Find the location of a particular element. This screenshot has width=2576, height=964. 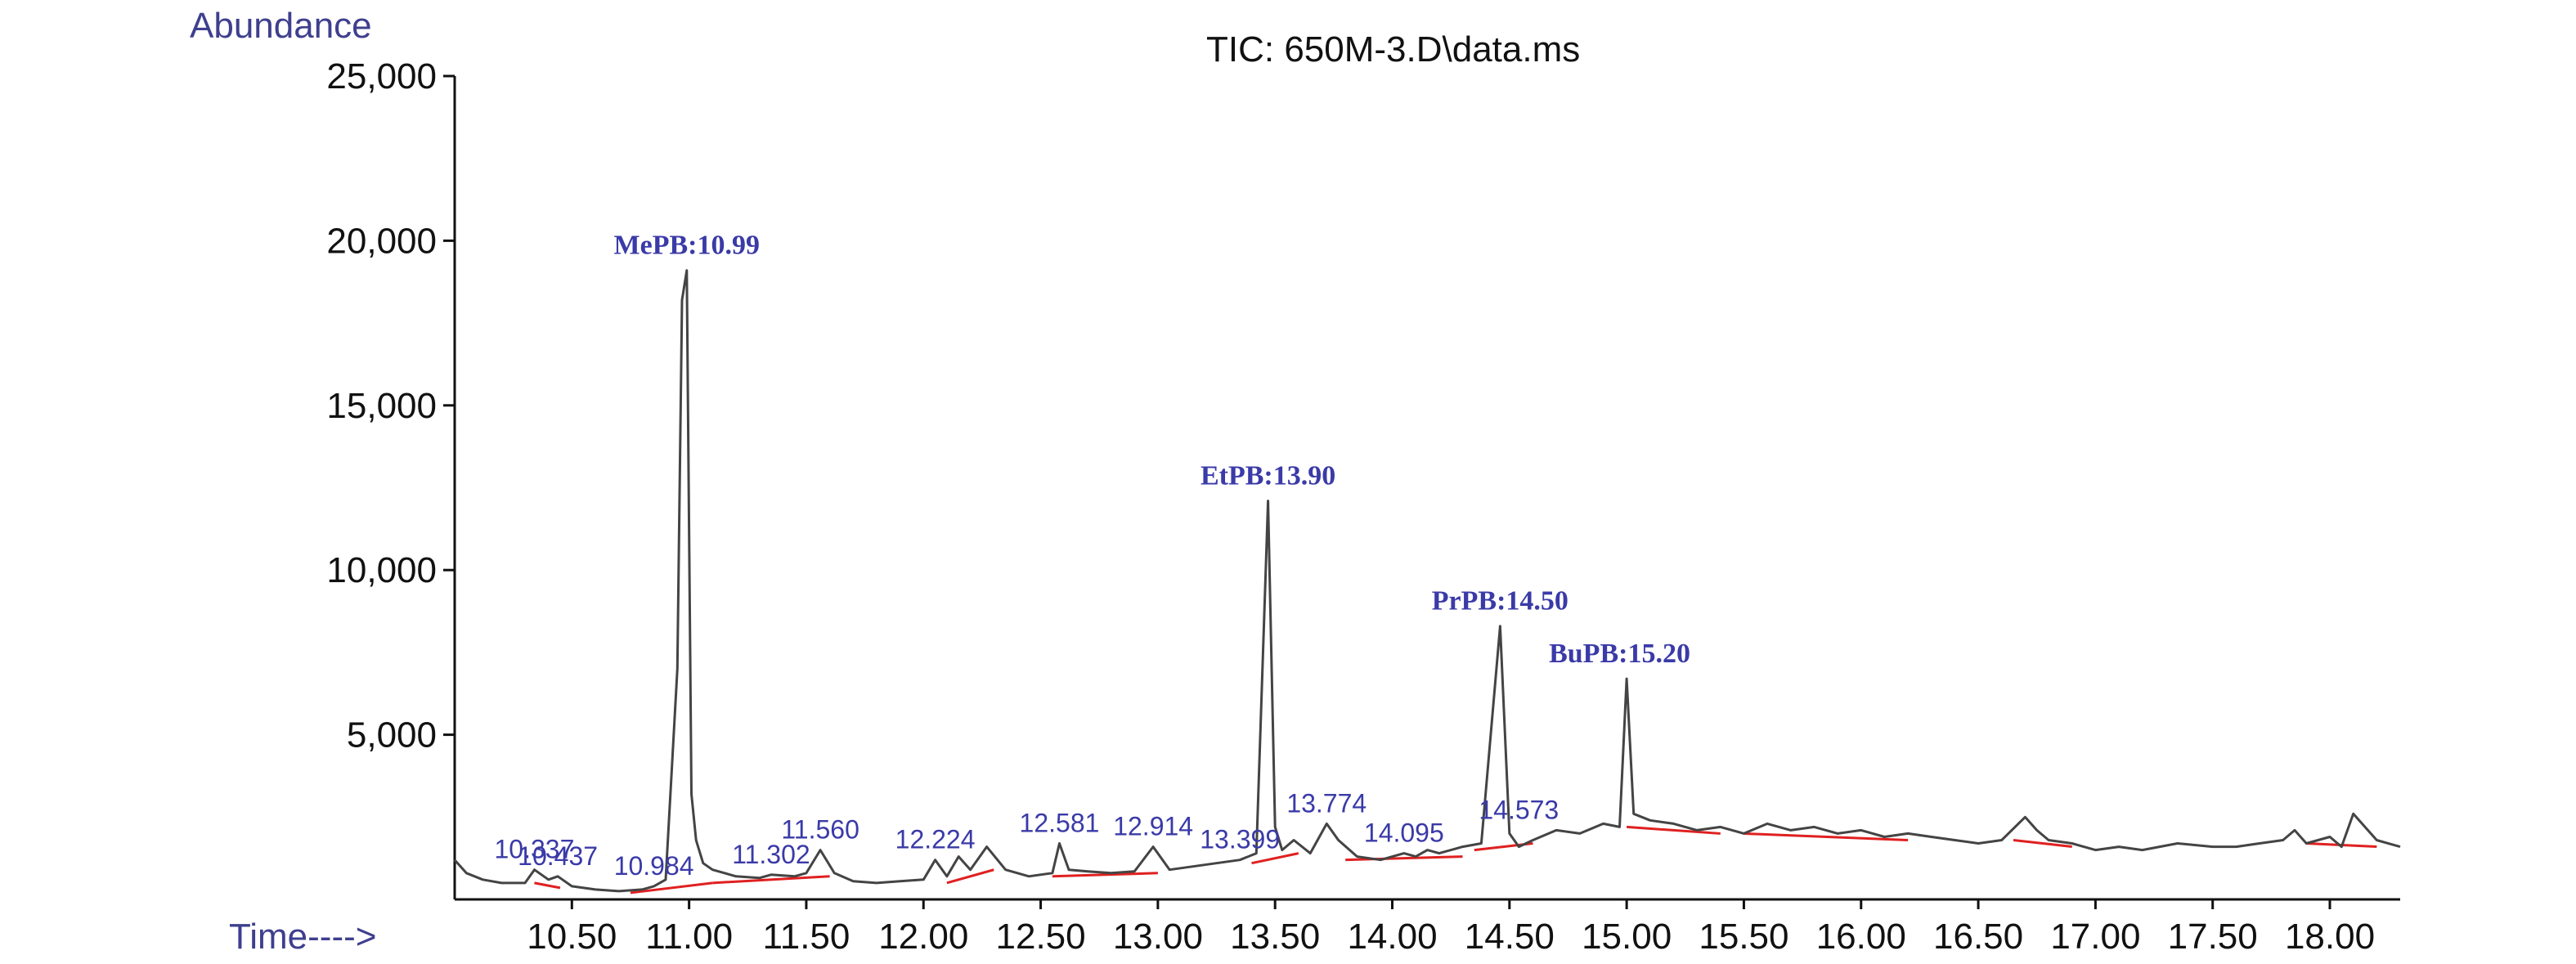

x-tick-label: 12.50 is located at coordinates (1041, 937).